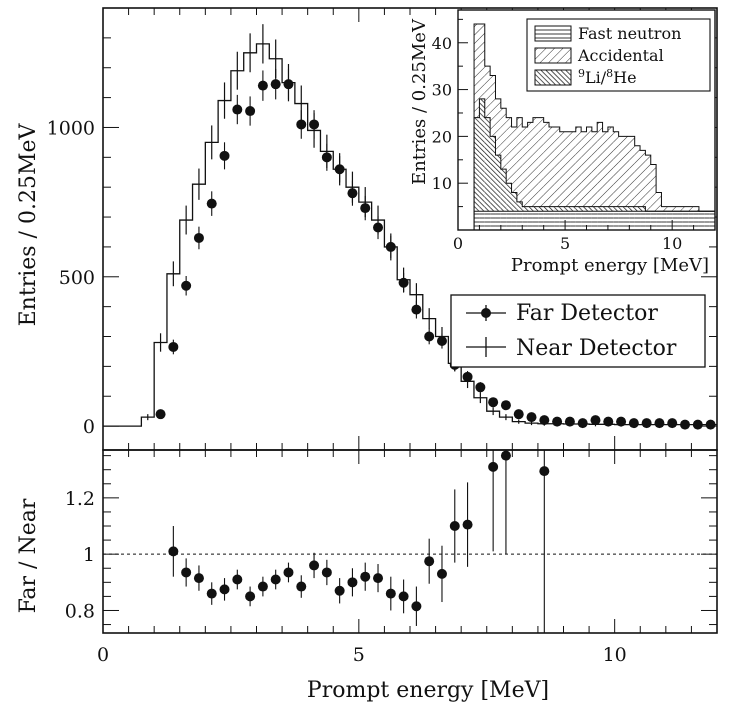 The width and height of the screenshot is (752, 720). I want to click on ratio-y-tick-label: 1, so click(89, 555).